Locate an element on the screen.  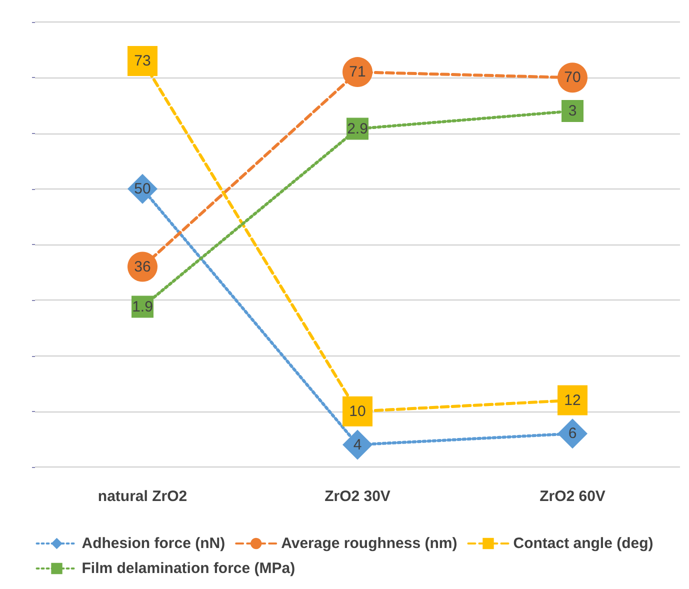
x-tick-label: natural ZrO2 is located at coordinates (143, 496).